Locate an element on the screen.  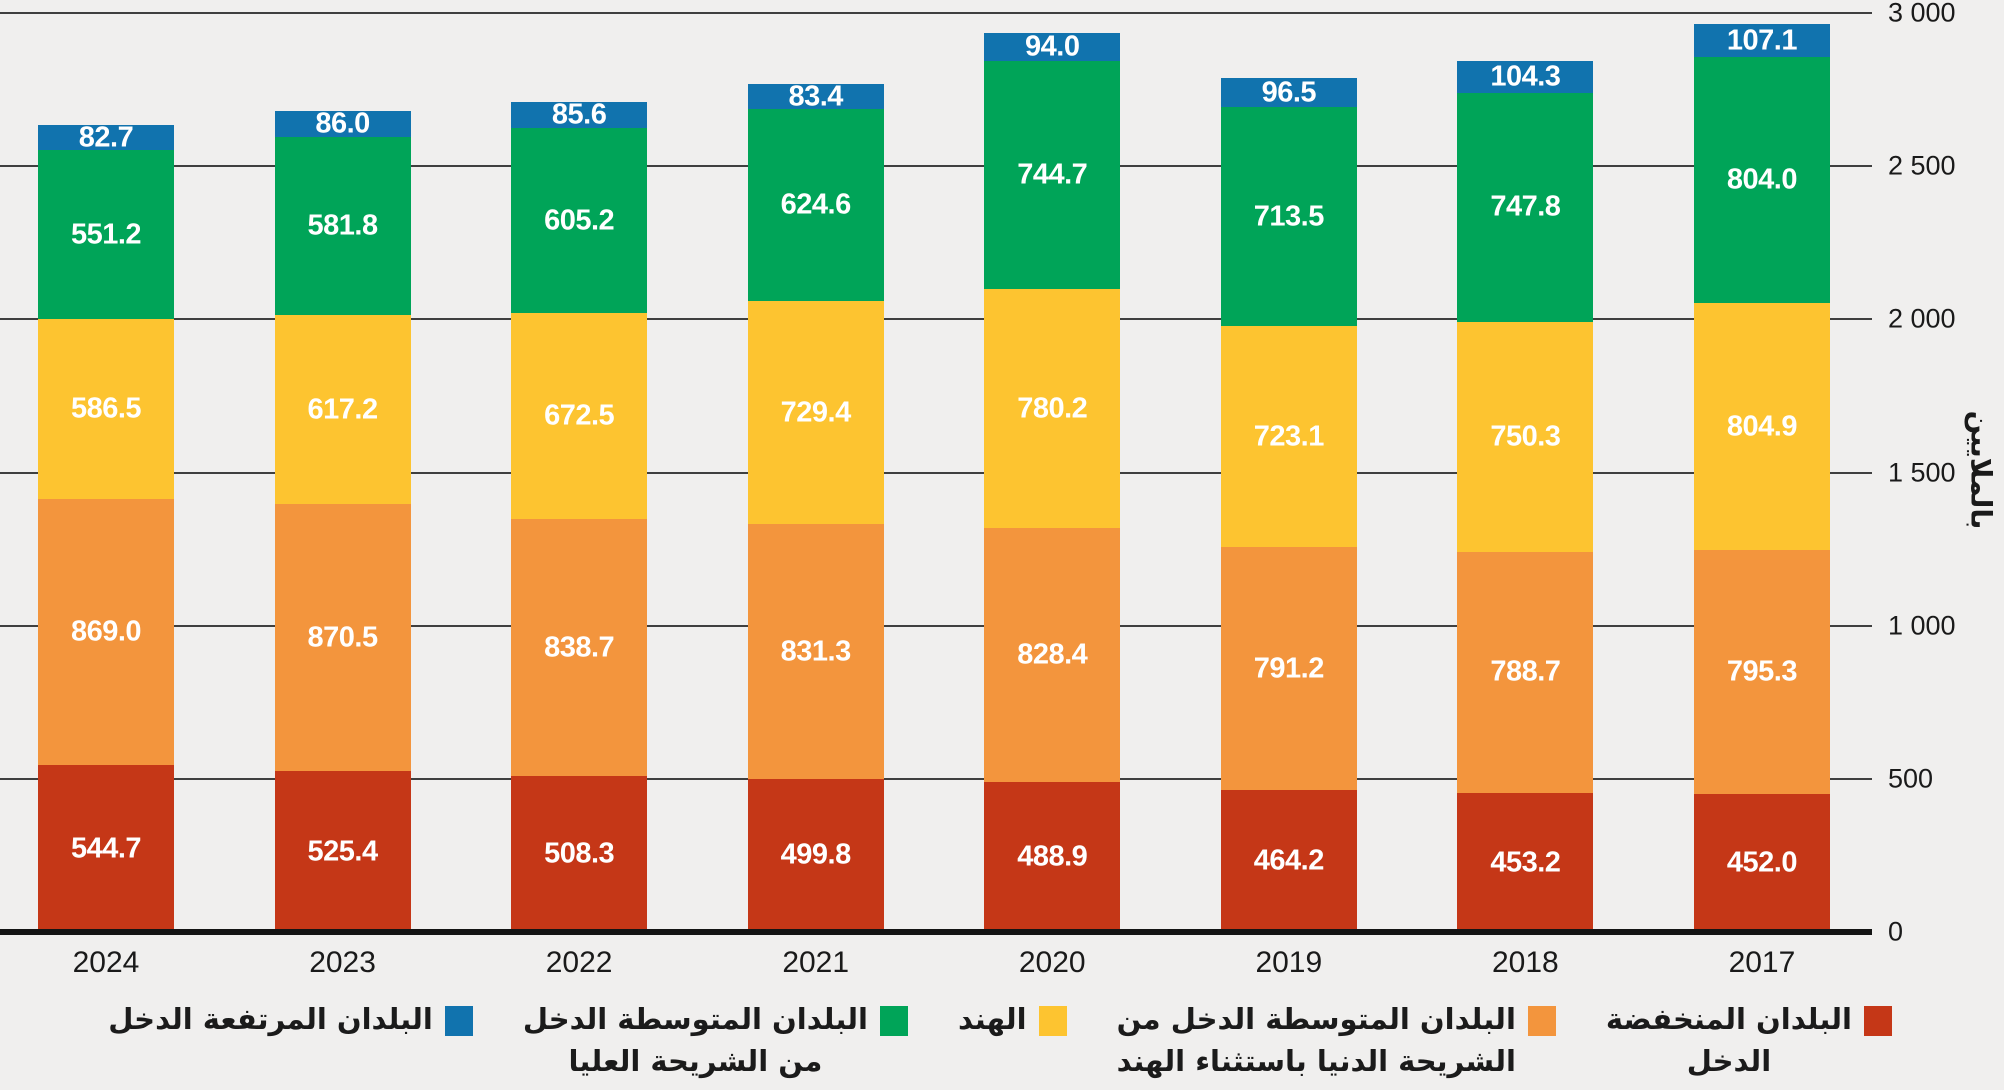
segment-value-label: 729.4 is located at coordinates (816, 412).